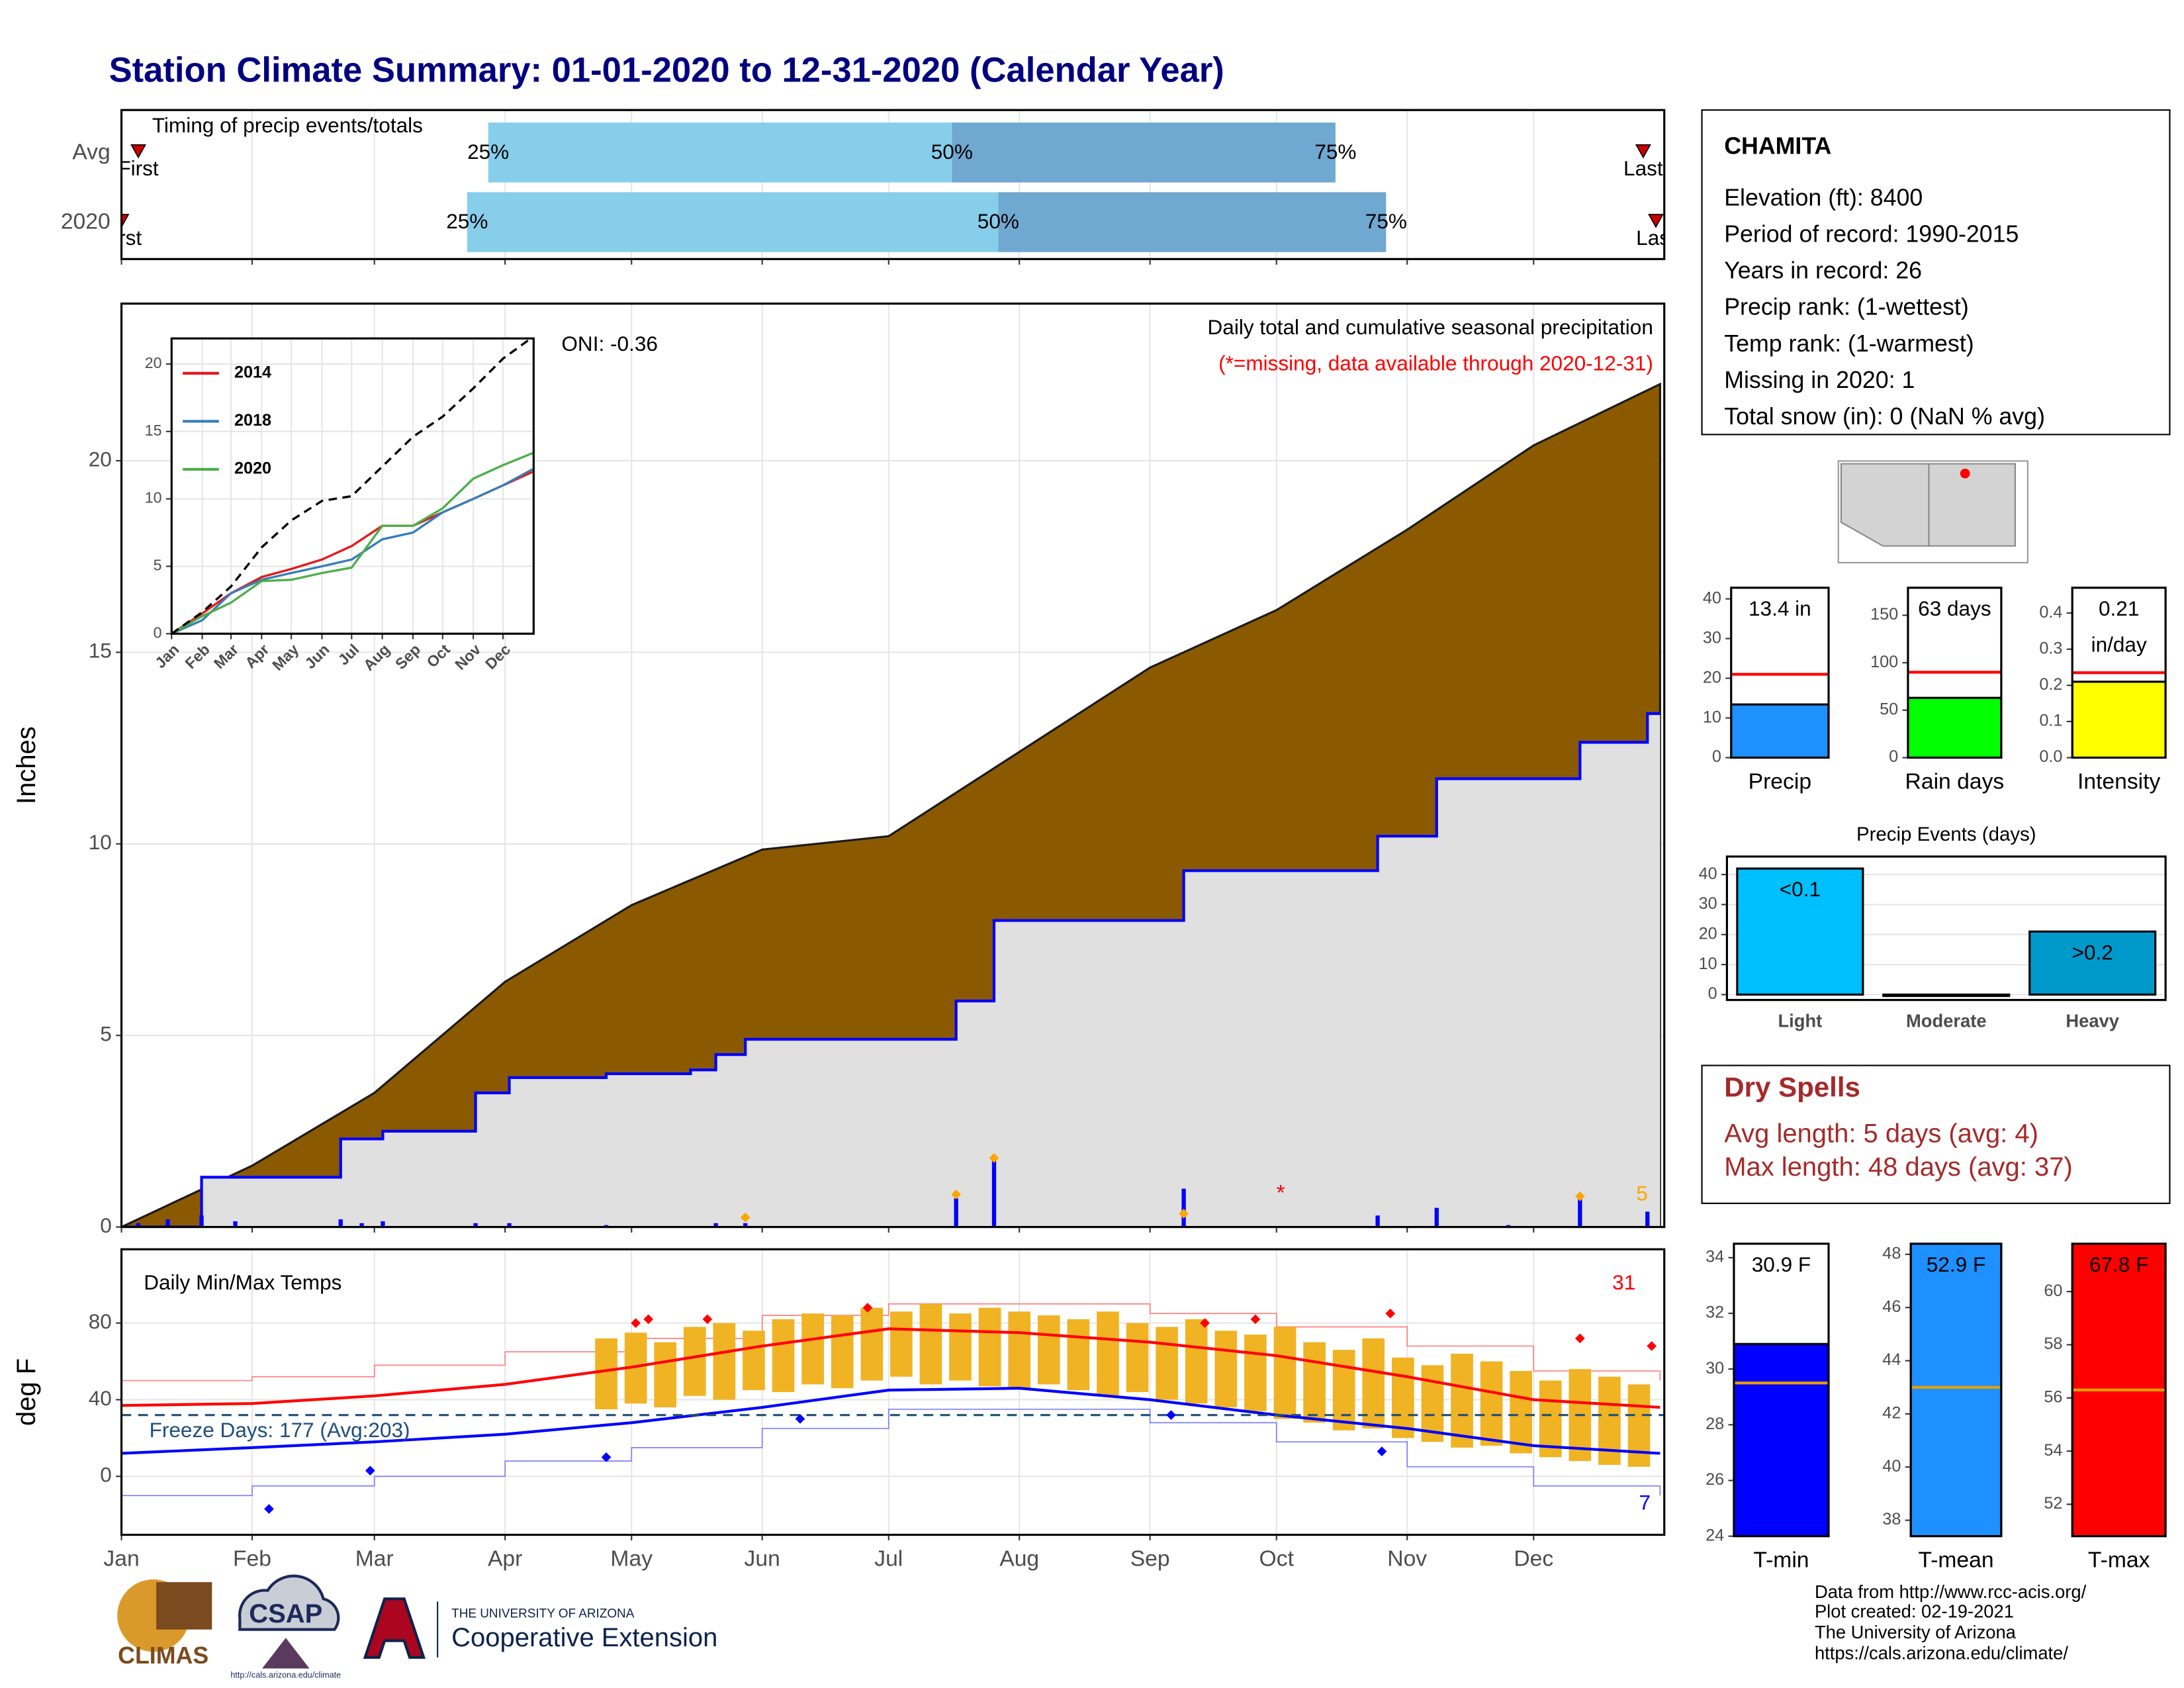 The width and height of the screenshot is (2184, 1688). I want to click on station-box, so click(1936, 272).